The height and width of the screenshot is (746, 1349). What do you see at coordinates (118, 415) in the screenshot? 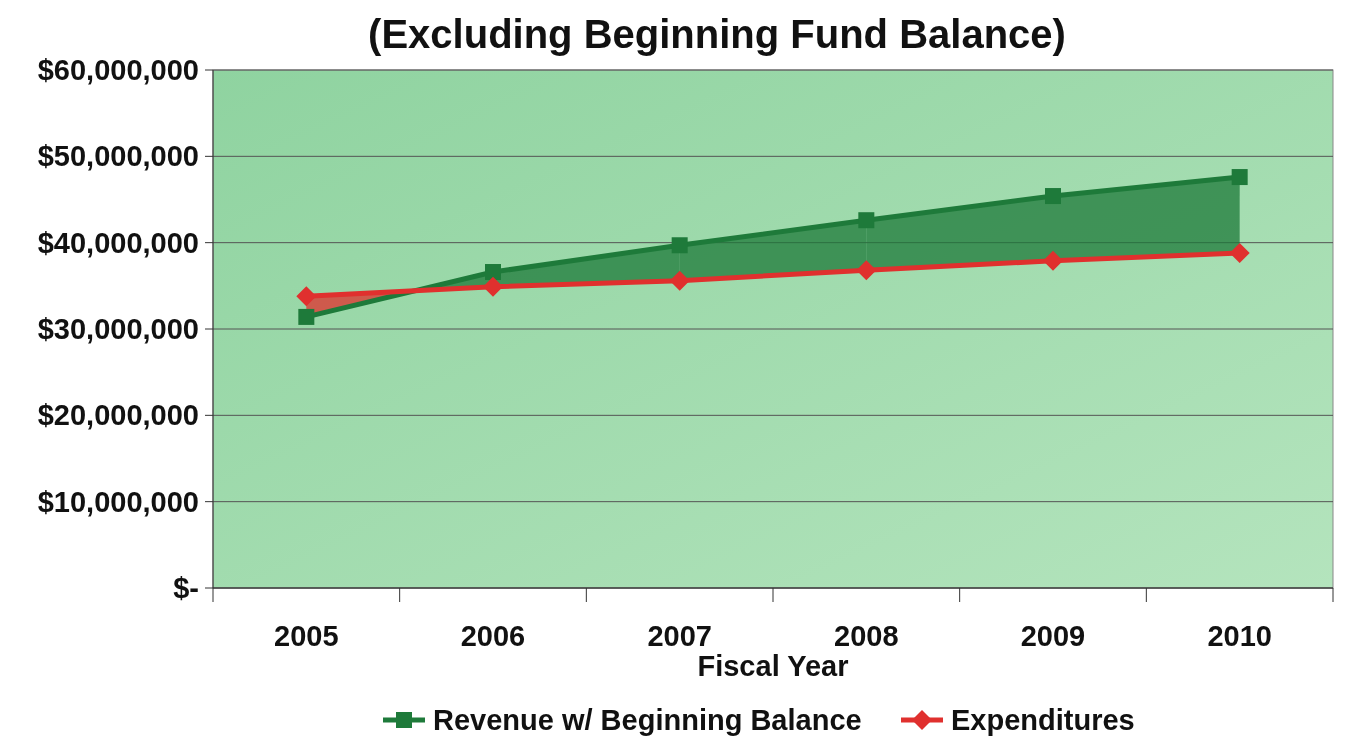
I see `y-tick-label: $20,000,000` at bounding box center [118, 415].